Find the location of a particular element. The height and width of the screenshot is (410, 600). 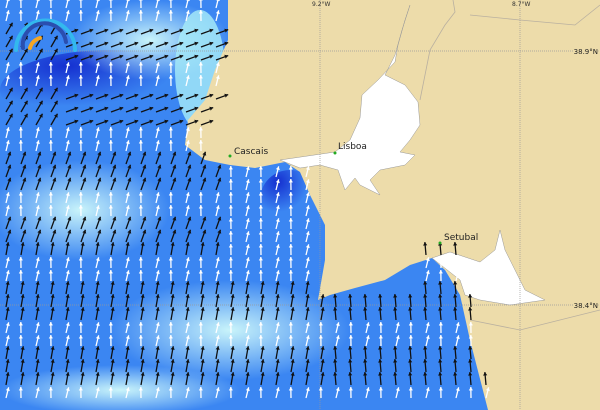

tagus-estuary is located at coordinates (350, 100).